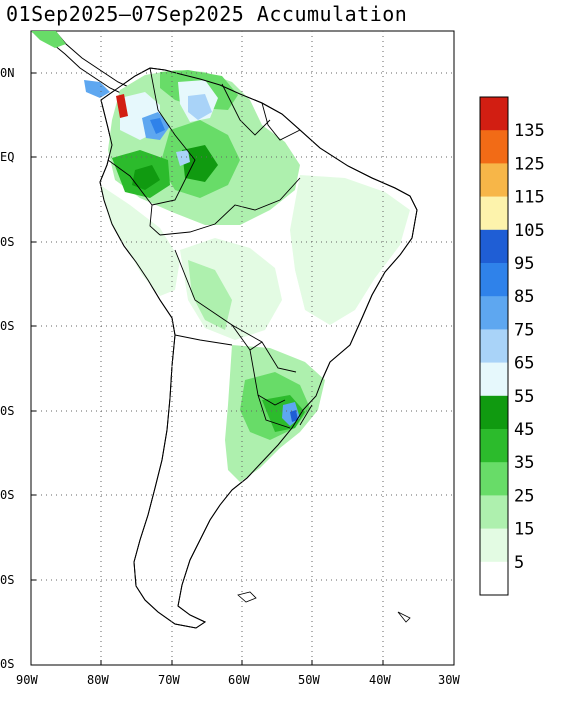 The height and width of the screenshot is (706, 566). I want to click on colorbar-label: 55, so click(524, 397).